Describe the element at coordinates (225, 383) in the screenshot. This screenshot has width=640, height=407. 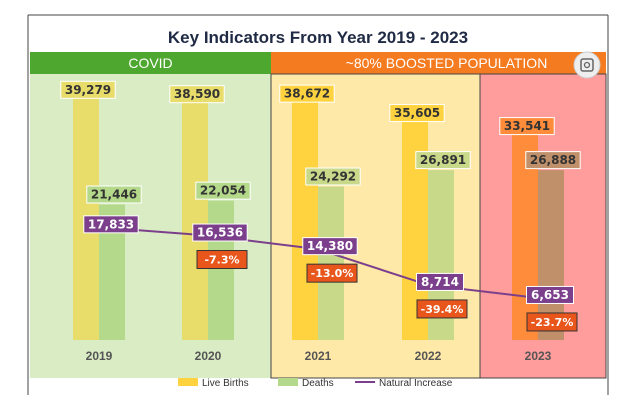
I see `svg-text: Live Births` at that location.